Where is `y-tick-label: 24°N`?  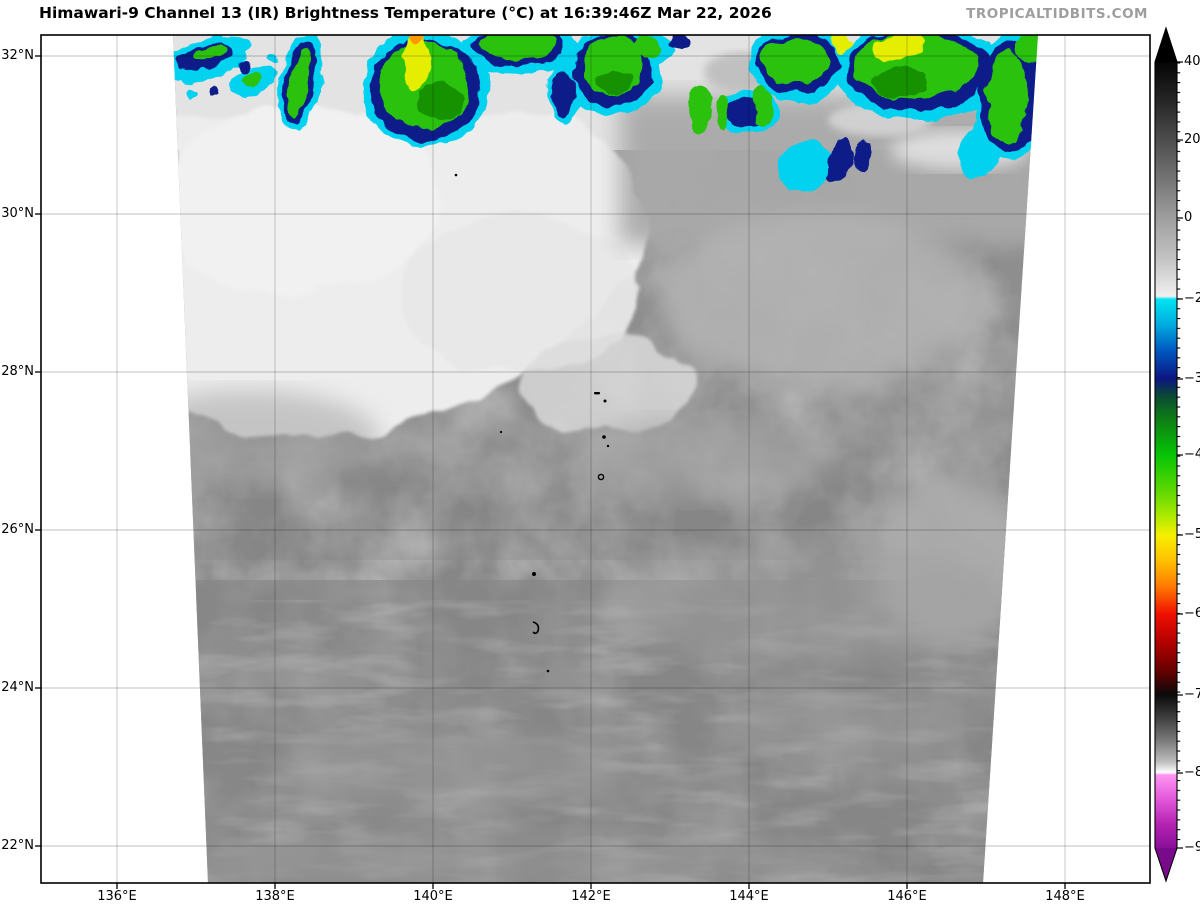 y-tick-label: 24°N is located at coordinates (17, 687).